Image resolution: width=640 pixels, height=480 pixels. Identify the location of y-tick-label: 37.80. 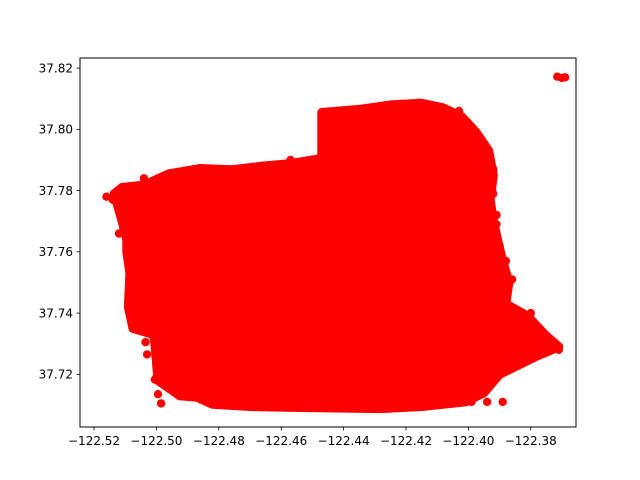
(56, 130).